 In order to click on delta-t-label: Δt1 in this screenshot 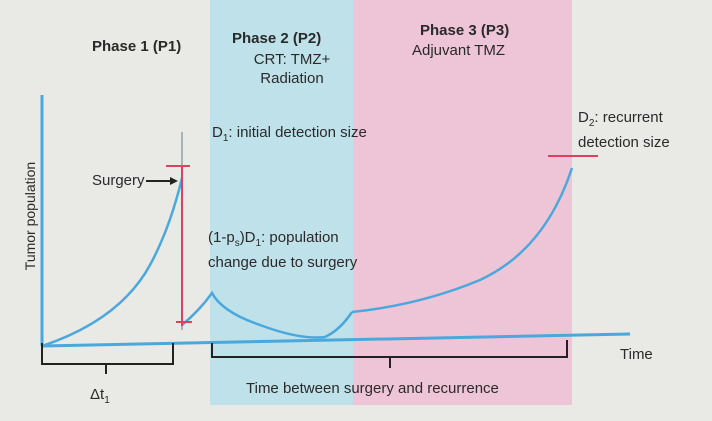, I will do `click(100, 396)`.